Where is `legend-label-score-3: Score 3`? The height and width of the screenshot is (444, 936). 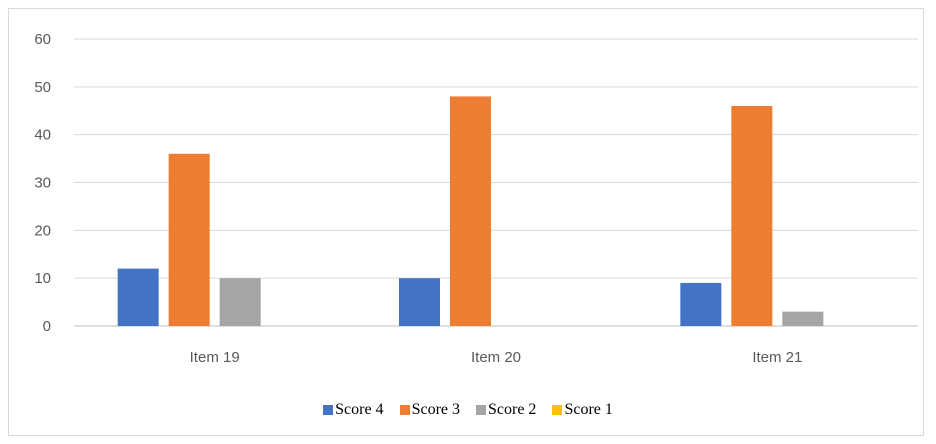 legend-label-score-3: Score 3 is located at coordinates (435, 409).